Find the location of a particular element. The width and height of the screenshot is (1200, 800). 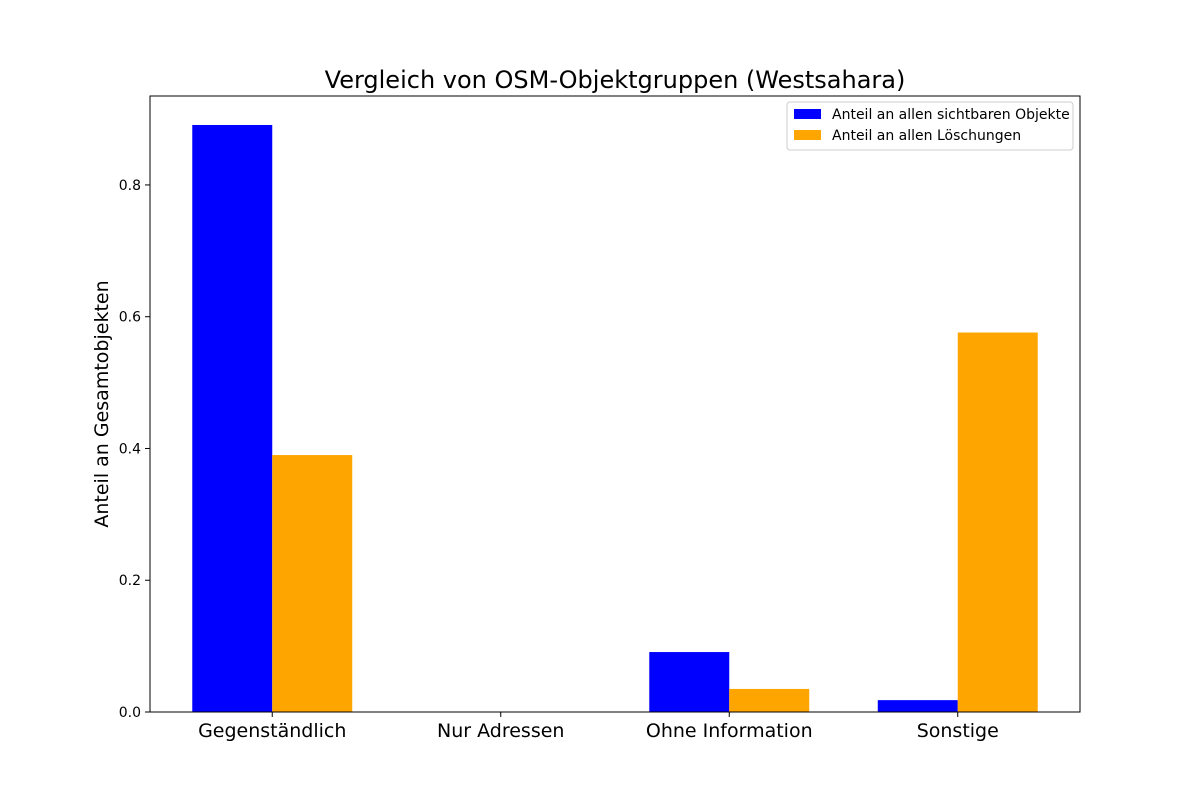

y-tick-label: 0.8 is located at coordinates (130, 186).